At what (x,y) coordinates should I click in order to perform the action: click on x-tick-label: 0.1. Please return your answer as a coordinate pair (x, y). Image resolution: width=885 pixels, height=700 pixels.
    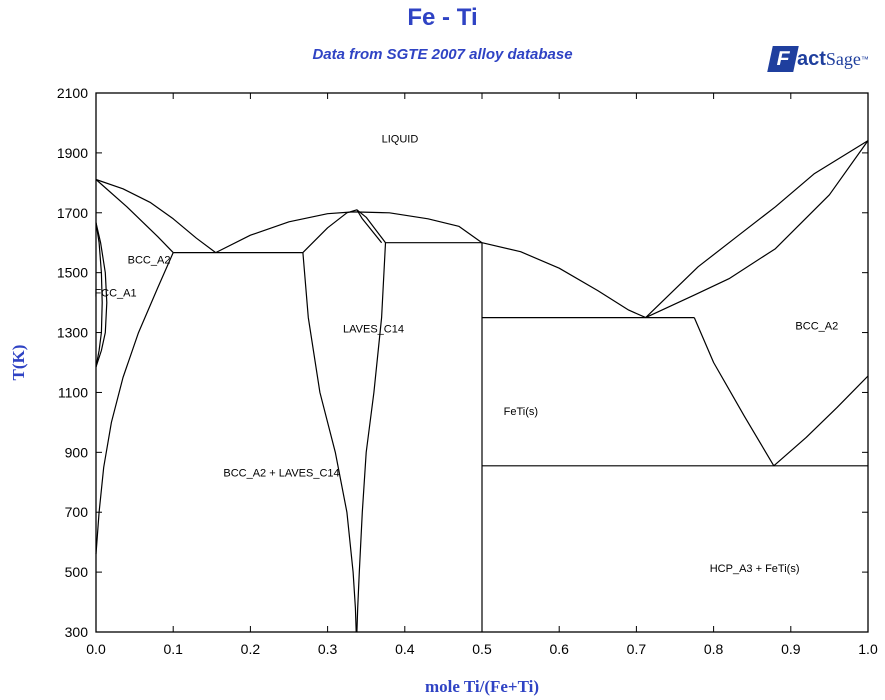
    Looking at the image, I should click on (173, 649).